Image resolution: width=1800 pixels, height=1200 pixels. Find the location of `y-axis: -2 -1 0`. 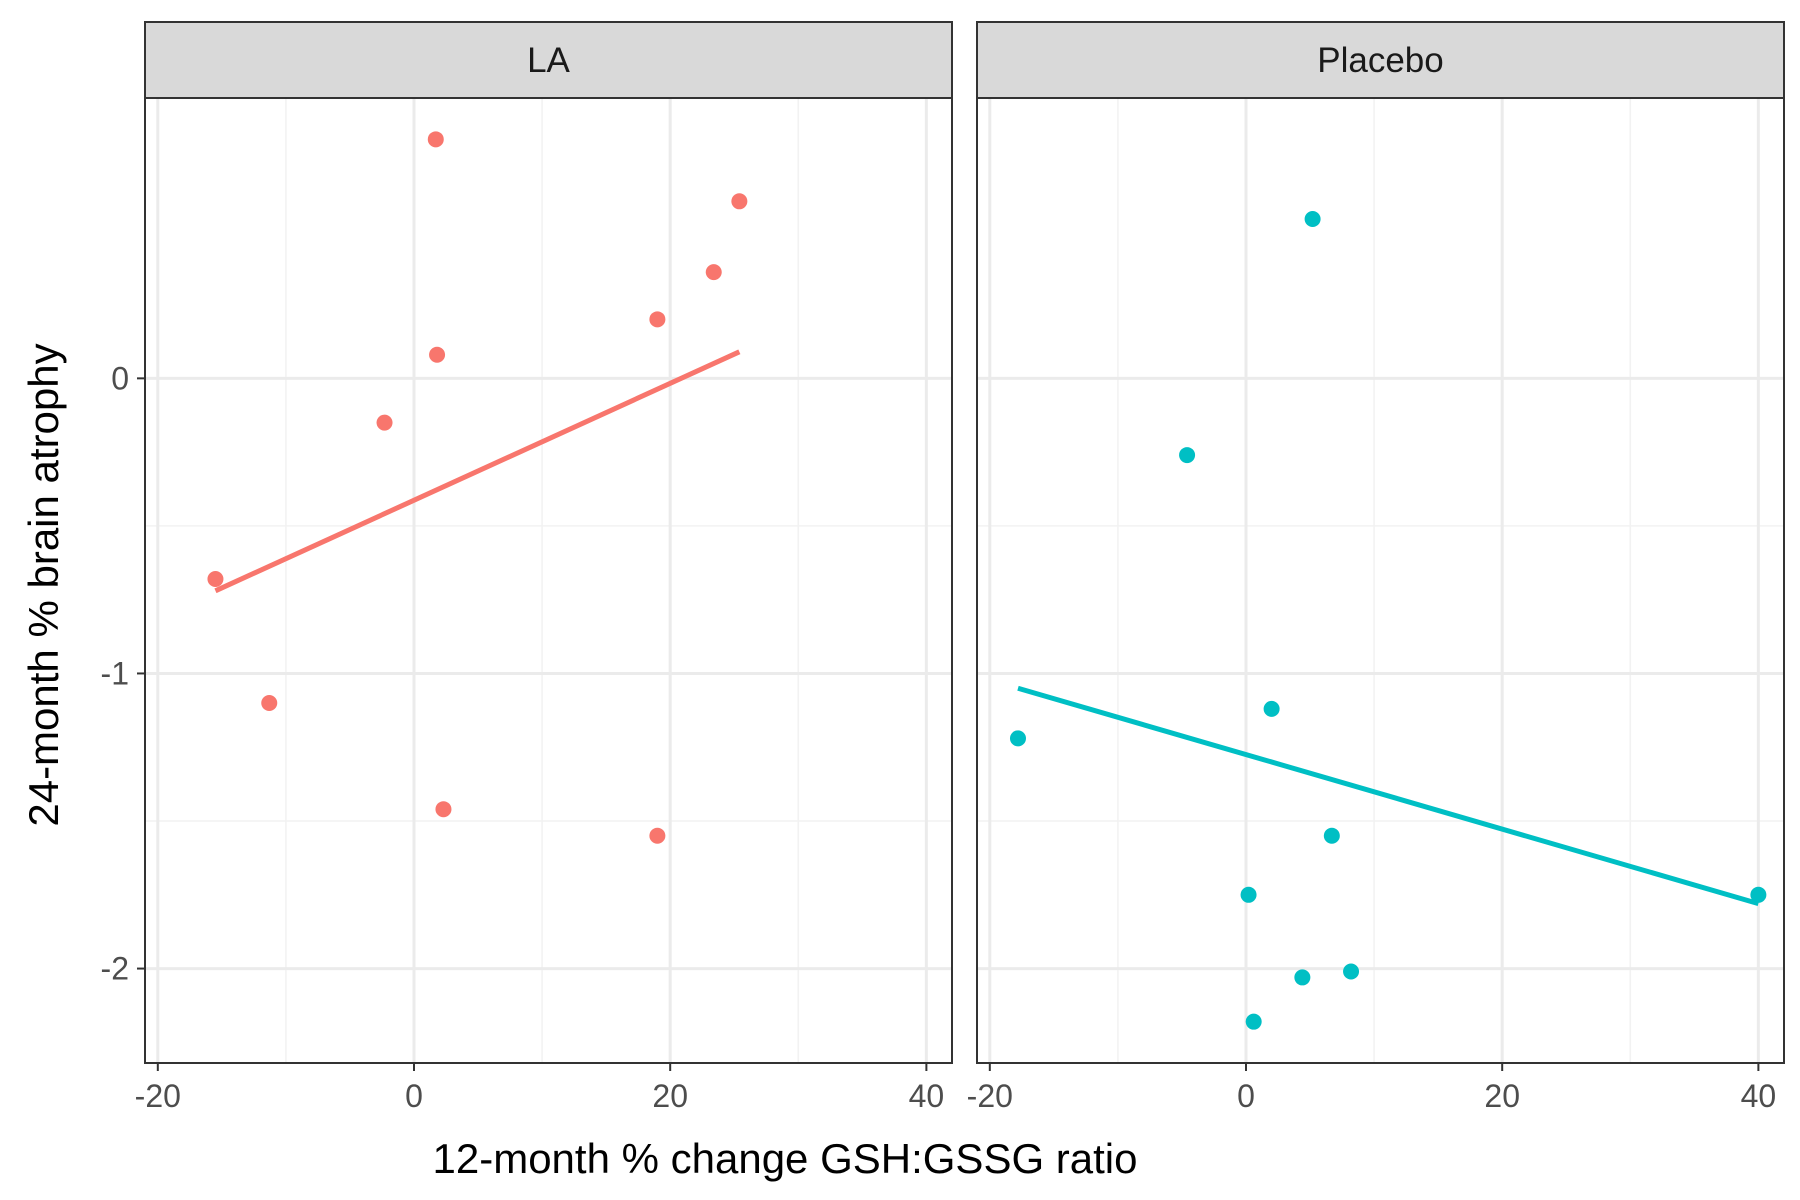

y-axis: -2 -1 0 is located at coordinates (123, 673).